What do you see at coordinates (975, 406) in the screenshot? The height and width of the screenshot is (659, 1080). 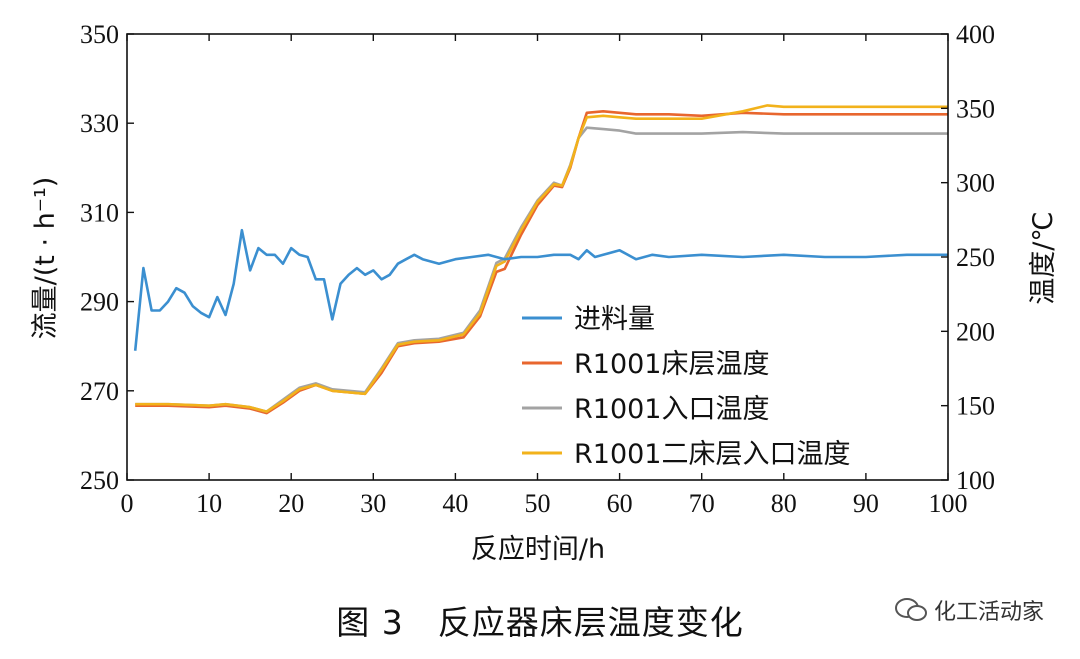 I see `y-right-tick-label: 150` at bounding box center [975, 406].